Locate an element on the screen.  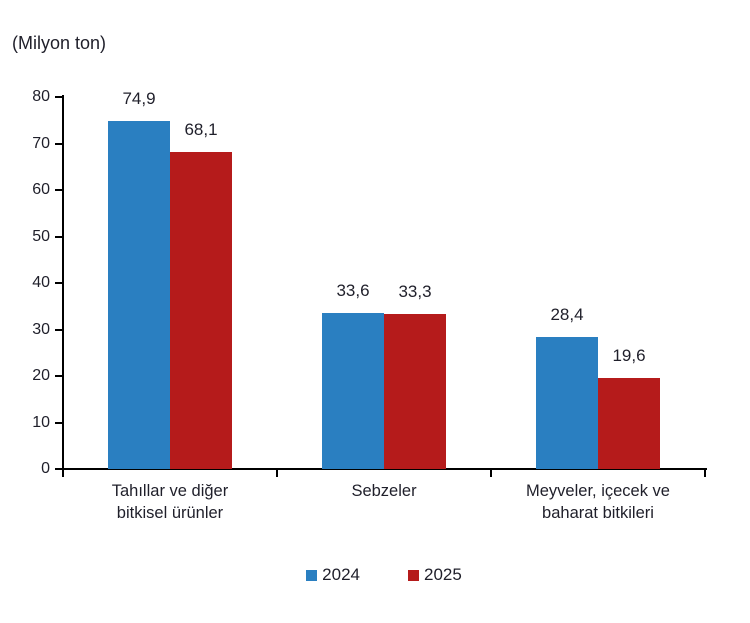
y-axis-tick-label-60: 60 is located at coordinates (41, 189).